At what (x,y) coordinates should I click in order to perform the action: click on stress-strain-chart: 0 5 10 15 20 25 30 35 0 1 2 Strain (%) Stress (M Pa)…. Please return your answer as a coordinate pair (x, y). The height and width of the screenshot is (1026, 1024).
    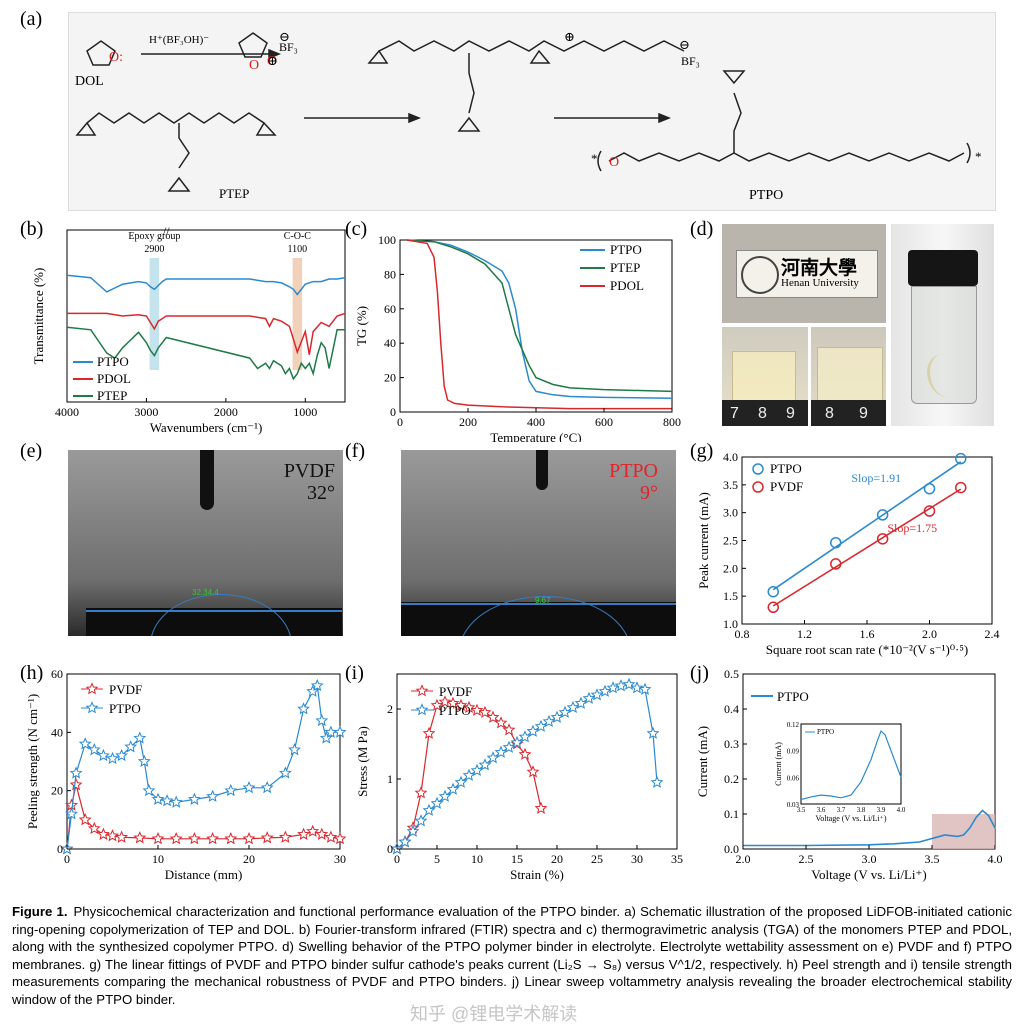
    Looking at the image, I should click on (519, 777).